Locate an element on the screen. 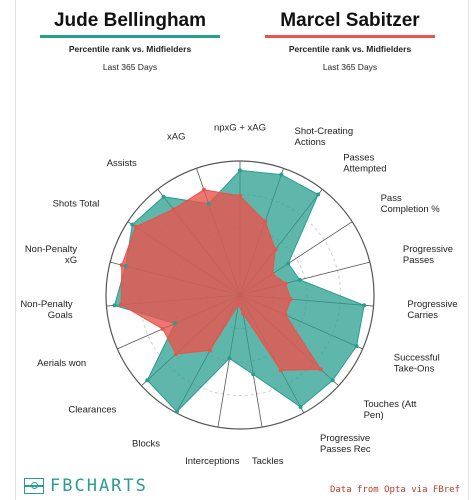  category-label: npxG + xAG is located at coordinates (240, 128).